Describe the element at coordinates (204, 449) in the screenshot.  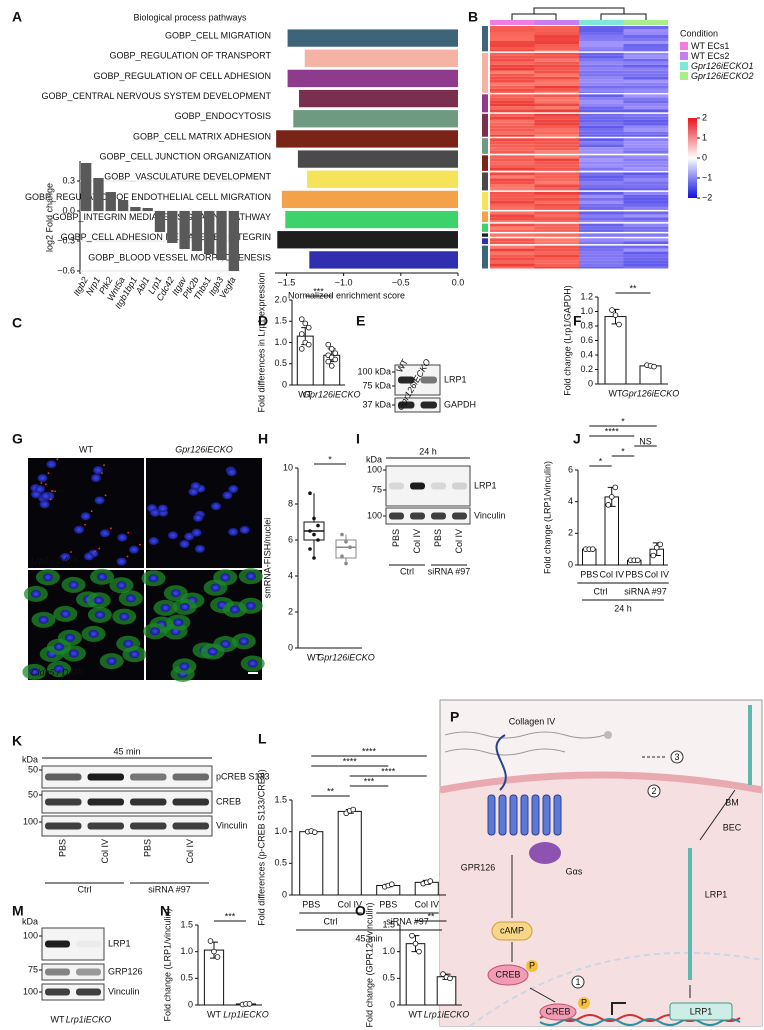
I see `column-label: Gpr126iECKO` at that location.